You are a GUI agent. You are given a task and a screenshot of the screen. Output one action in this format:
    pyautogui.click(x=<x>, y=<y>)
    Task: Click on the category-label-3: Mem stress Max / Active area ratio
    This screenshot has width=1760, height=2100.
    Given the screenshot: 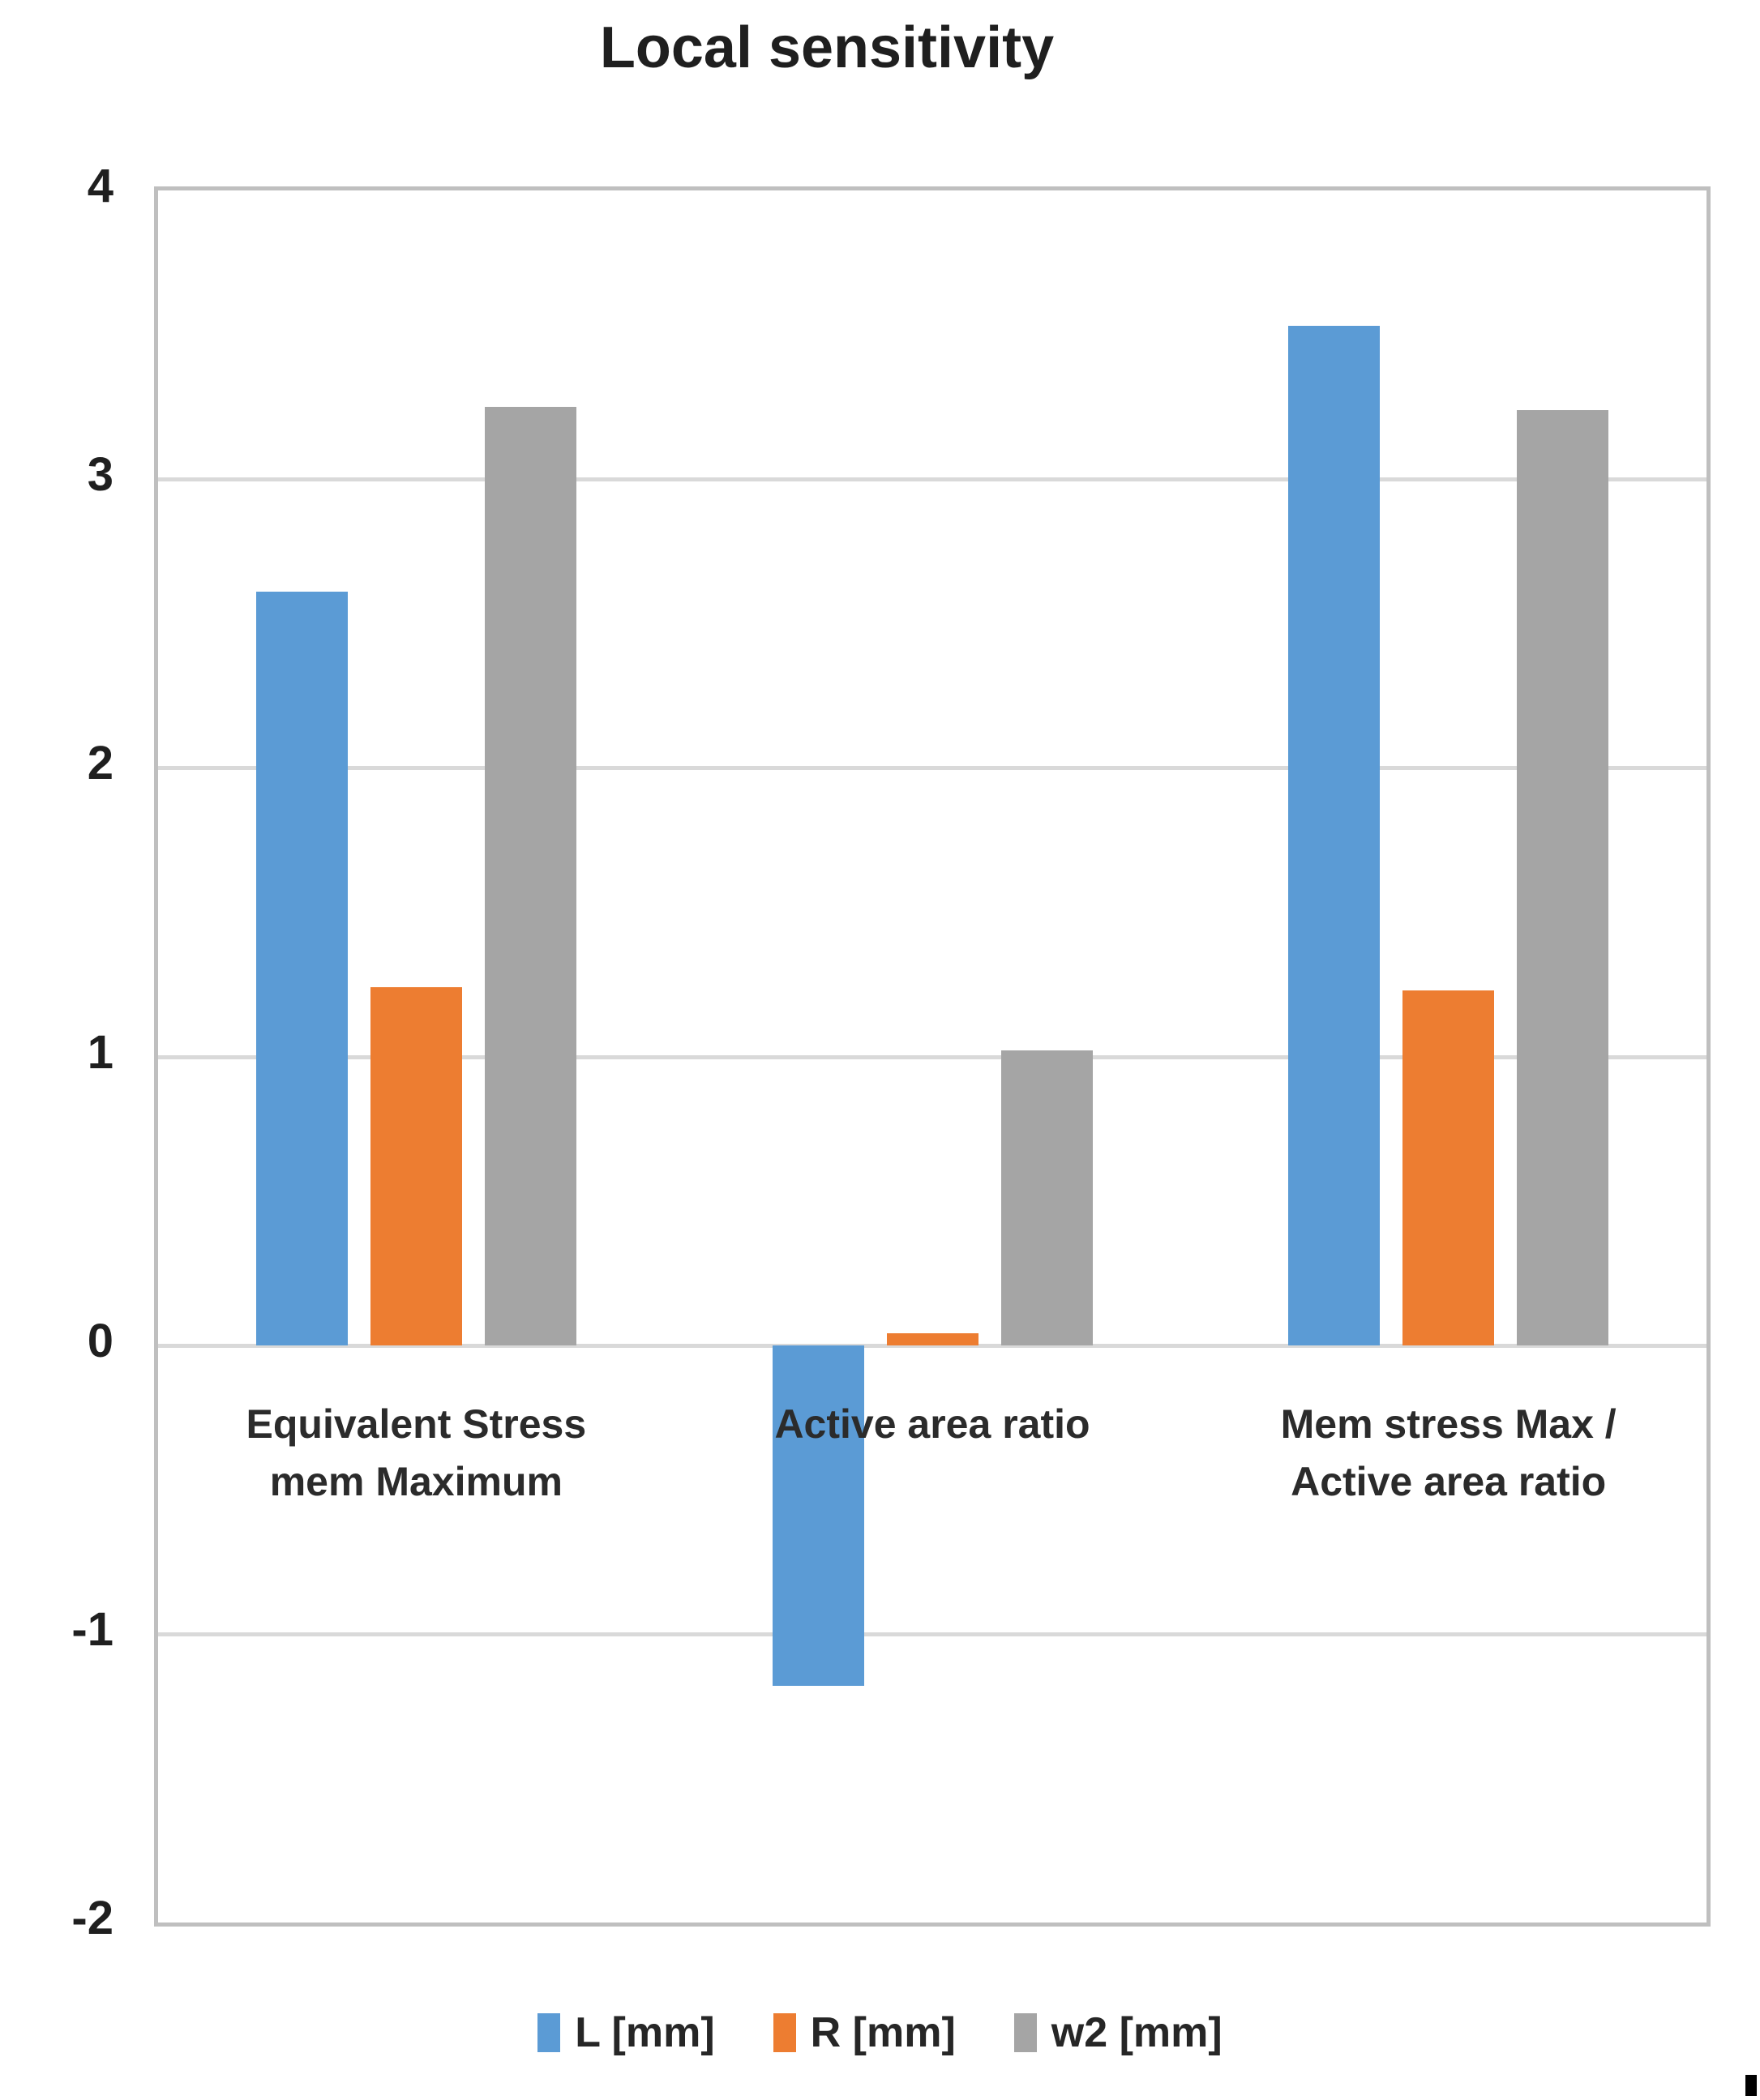 What is the action you would take?
    pyautogui.click(x=1449, y=1452)
    